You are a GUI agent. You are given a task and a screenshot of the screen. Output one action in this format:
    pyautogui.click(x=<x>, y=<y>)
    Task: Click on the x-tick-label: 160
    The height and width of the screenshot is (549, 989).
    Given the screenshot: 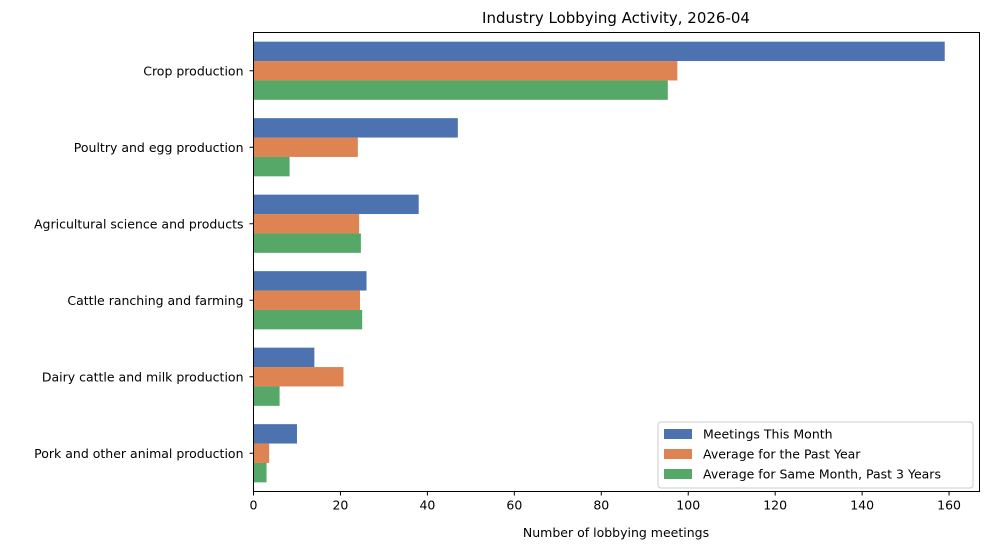 What is the action you would take?
    pyautogui.click(x=949, y=505)
    